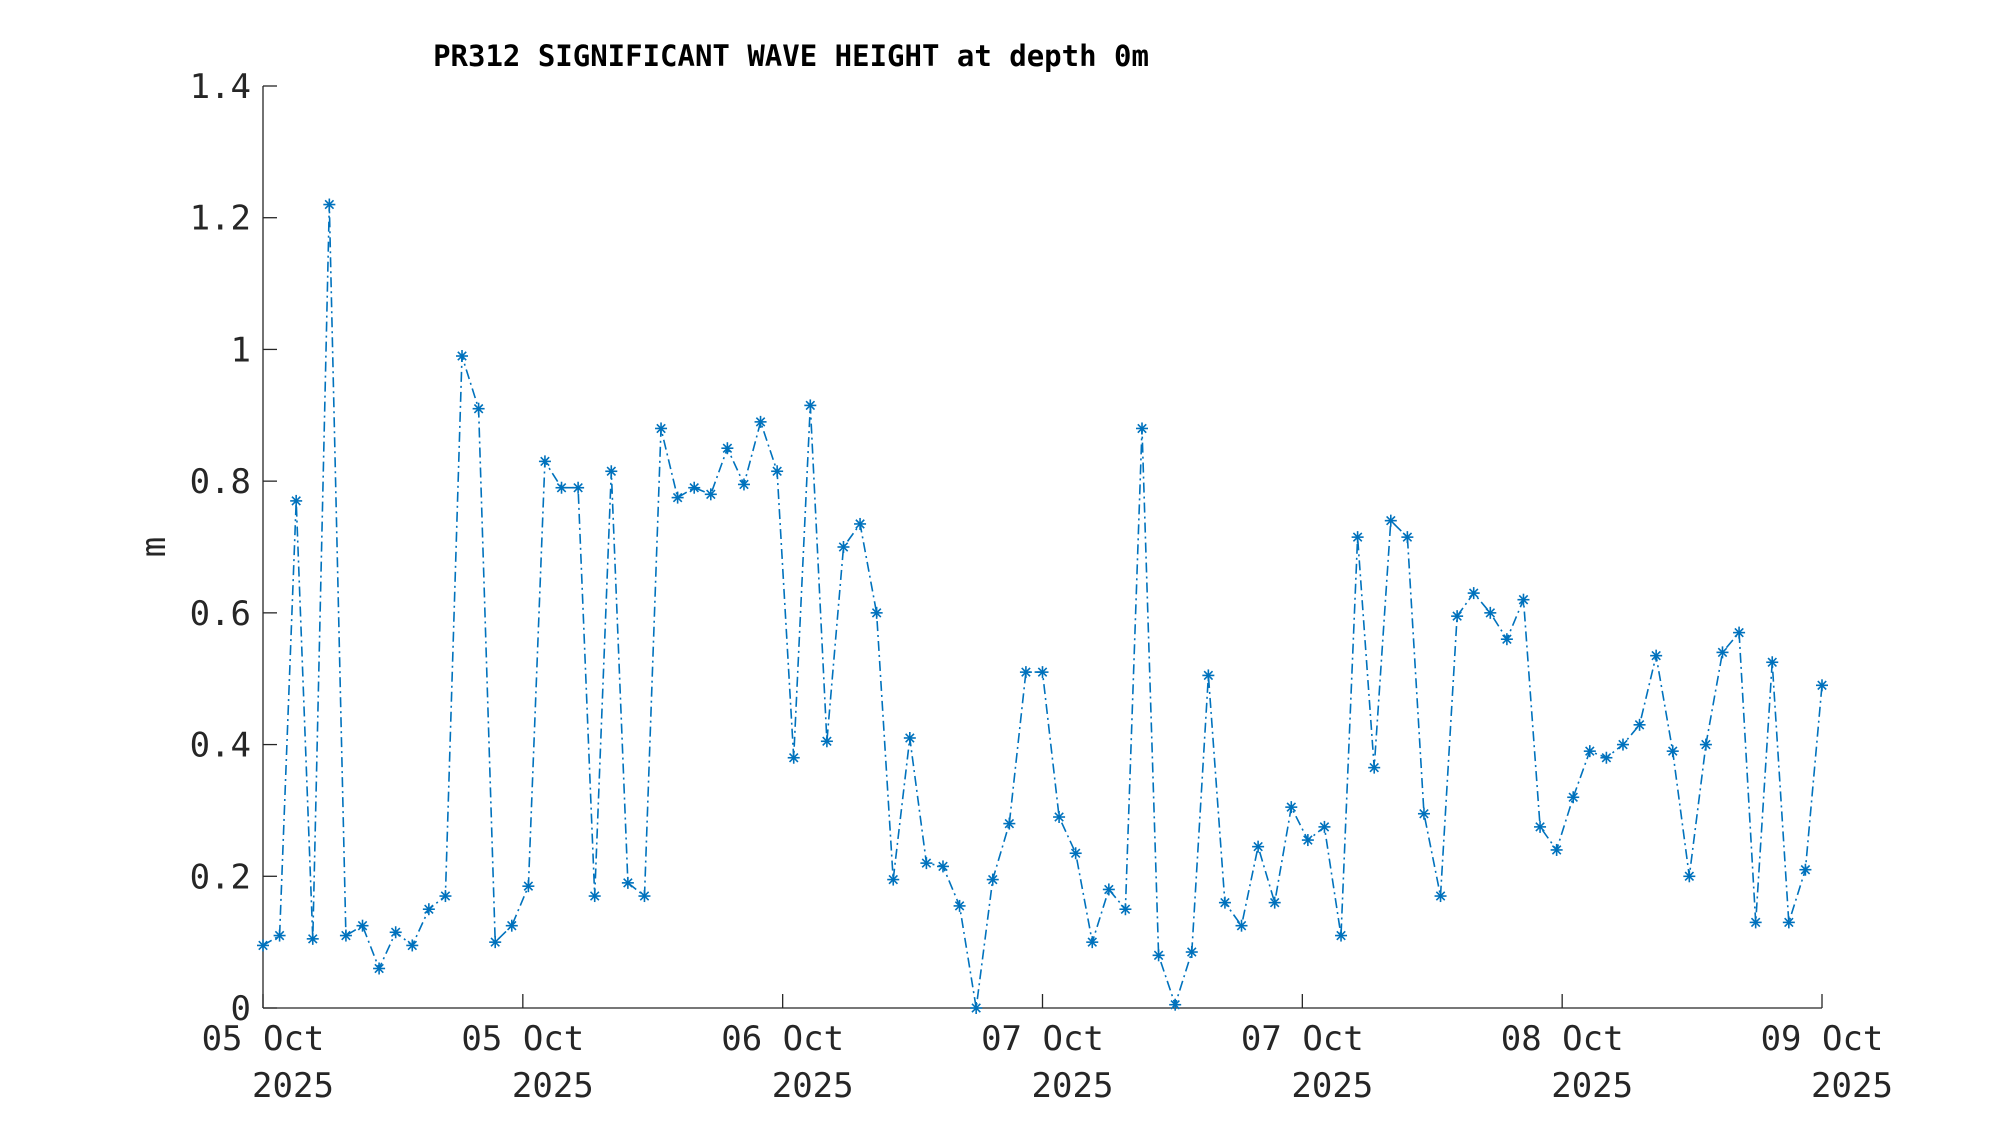  I want to click on y-tick-label: 1, so click(241, 350).